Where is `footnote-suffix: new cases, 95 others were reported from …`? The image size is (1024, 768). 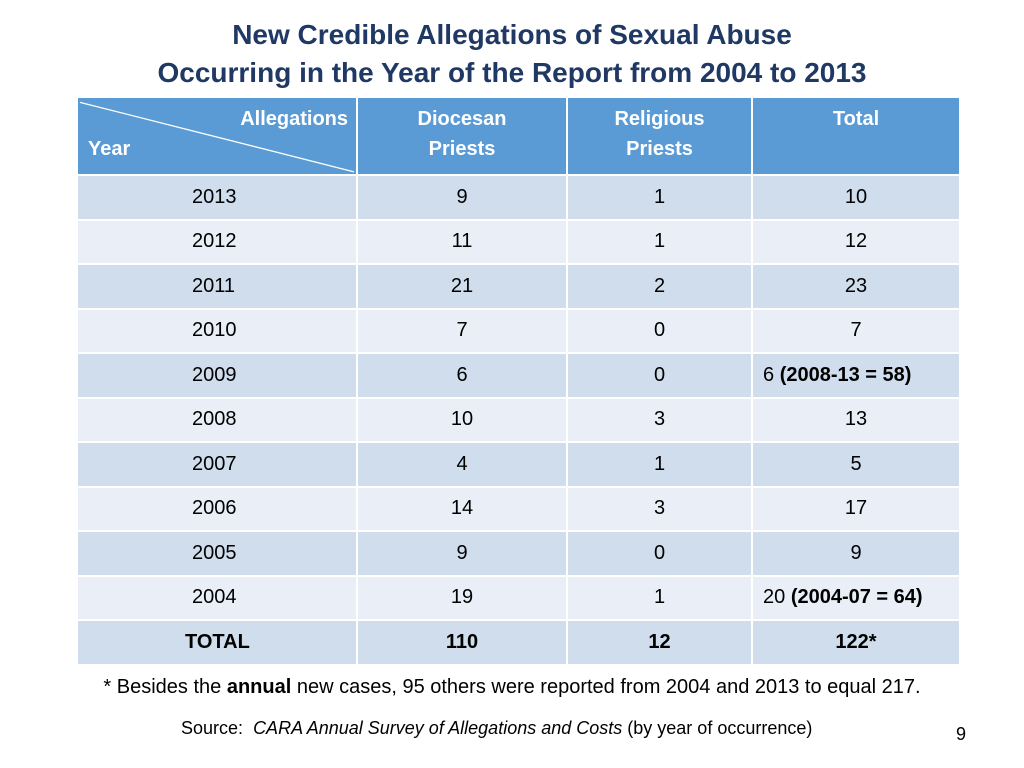
footnote-suffix: new cases, 95 others were reported from … is located at coordinates (608, 687).